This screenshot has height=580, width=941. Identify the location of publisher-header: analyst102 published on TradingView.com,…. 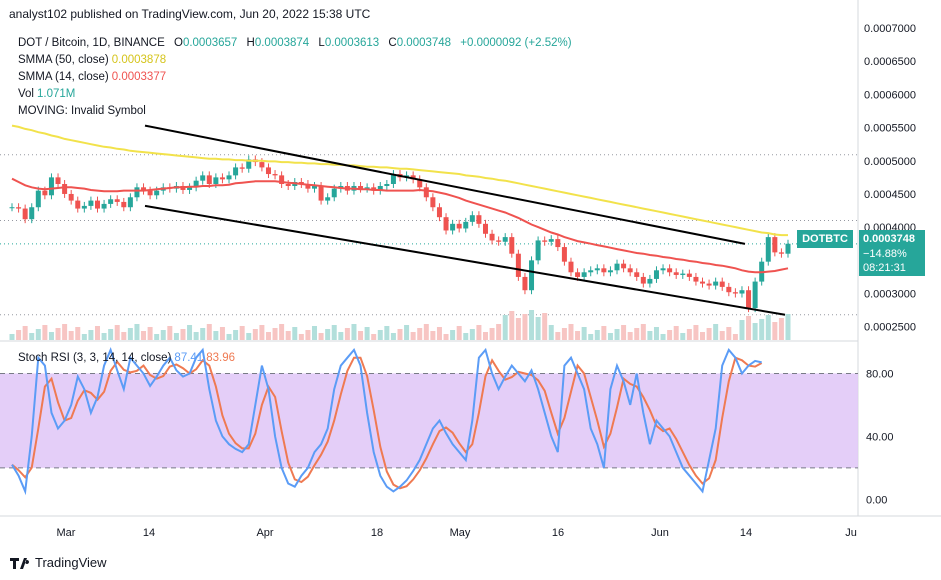
(190, 14).